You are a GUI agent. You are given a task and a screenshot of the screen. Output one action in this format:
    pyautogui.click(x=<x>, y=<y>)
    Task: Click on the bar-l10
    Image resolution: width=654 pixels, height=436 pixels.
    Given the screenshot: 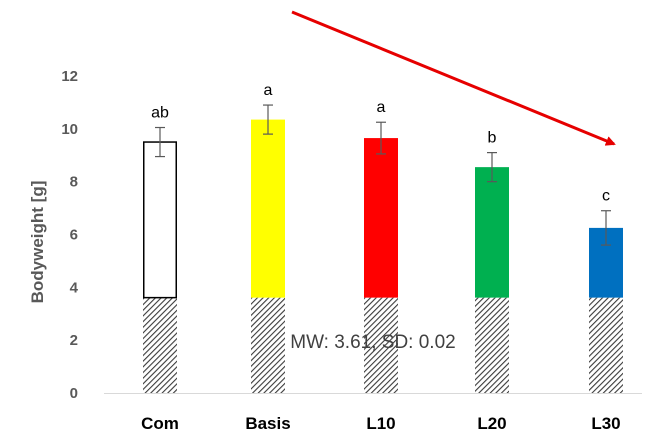 What is the action you would take?
    pyautogui.click(x=381, y=218)
    